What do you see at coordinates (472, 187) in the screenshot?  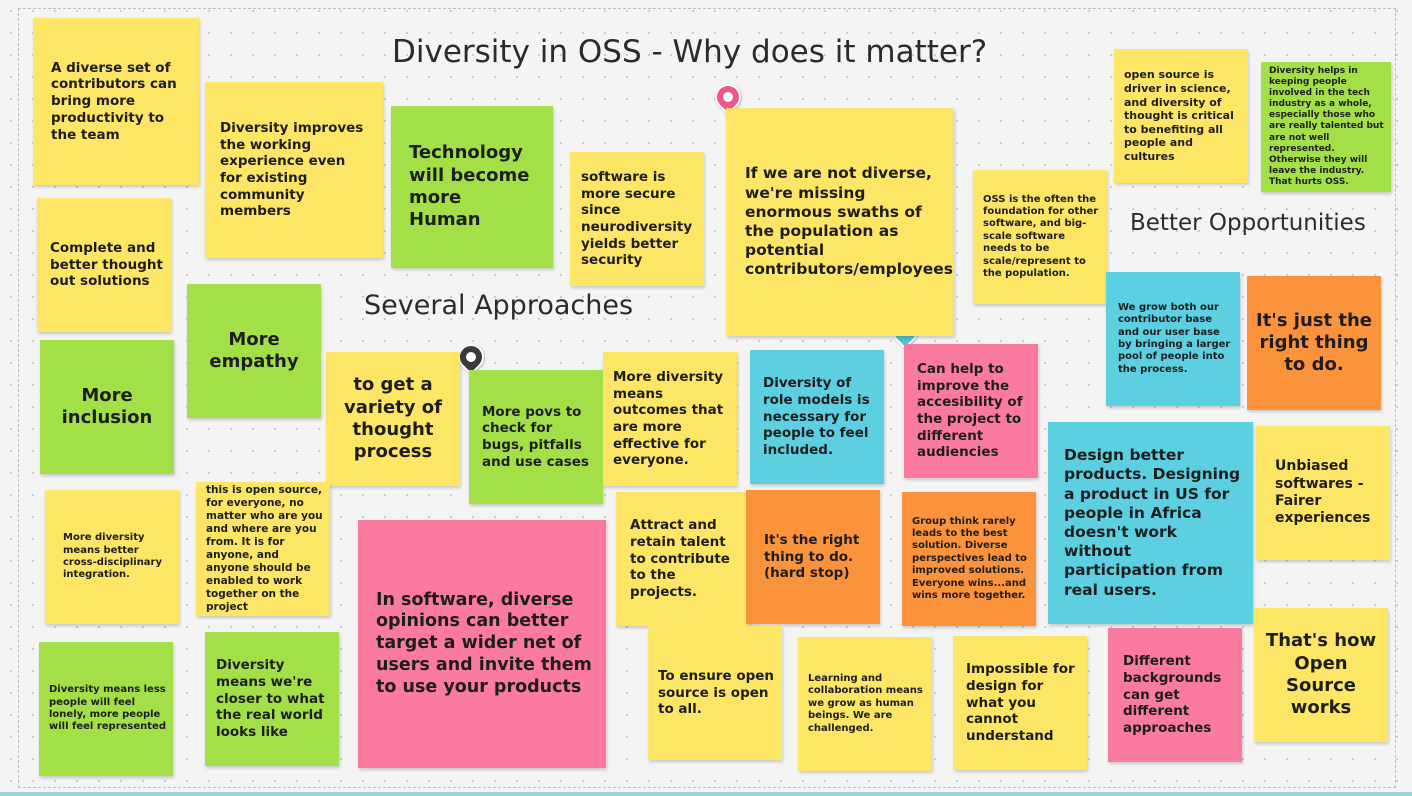 I see `sticky-note: Technology will become more Human` at bounding box center [472, 187].